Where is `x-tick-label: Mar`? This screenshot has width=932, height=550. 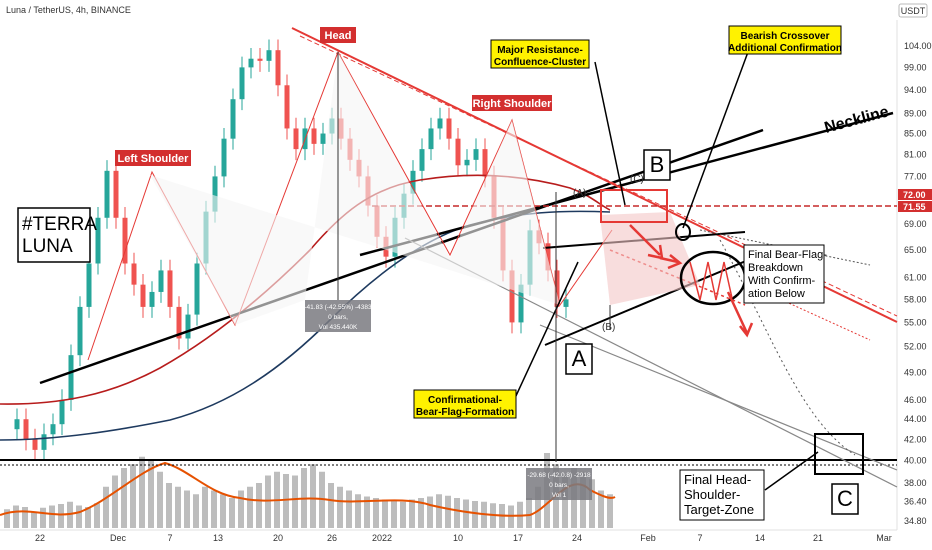
x-tick-label: Mar is located at coordinates (884, 538).